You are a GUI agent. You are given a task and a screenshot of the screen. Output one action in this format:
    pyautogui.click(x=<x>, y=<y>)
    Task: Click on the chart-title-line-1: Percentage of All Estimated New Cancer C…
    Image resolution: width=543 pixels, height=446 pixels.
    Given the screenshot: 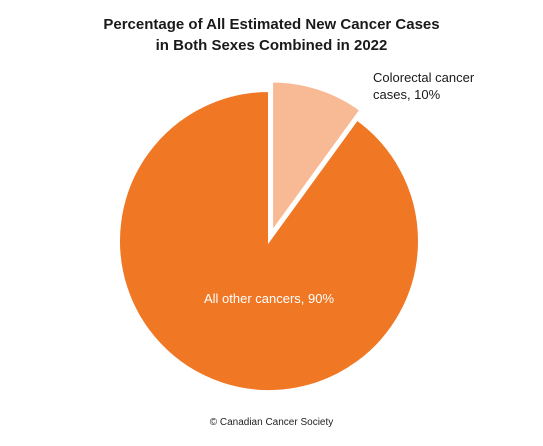 What is the action you would take?
    pyautogui.click(x=271, y=24)
    